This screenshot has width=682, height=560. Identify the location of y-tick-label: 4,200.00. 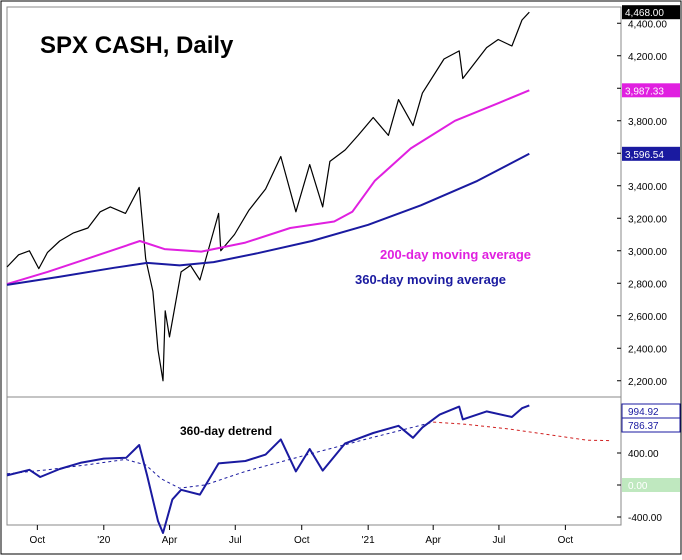
(647, 57).